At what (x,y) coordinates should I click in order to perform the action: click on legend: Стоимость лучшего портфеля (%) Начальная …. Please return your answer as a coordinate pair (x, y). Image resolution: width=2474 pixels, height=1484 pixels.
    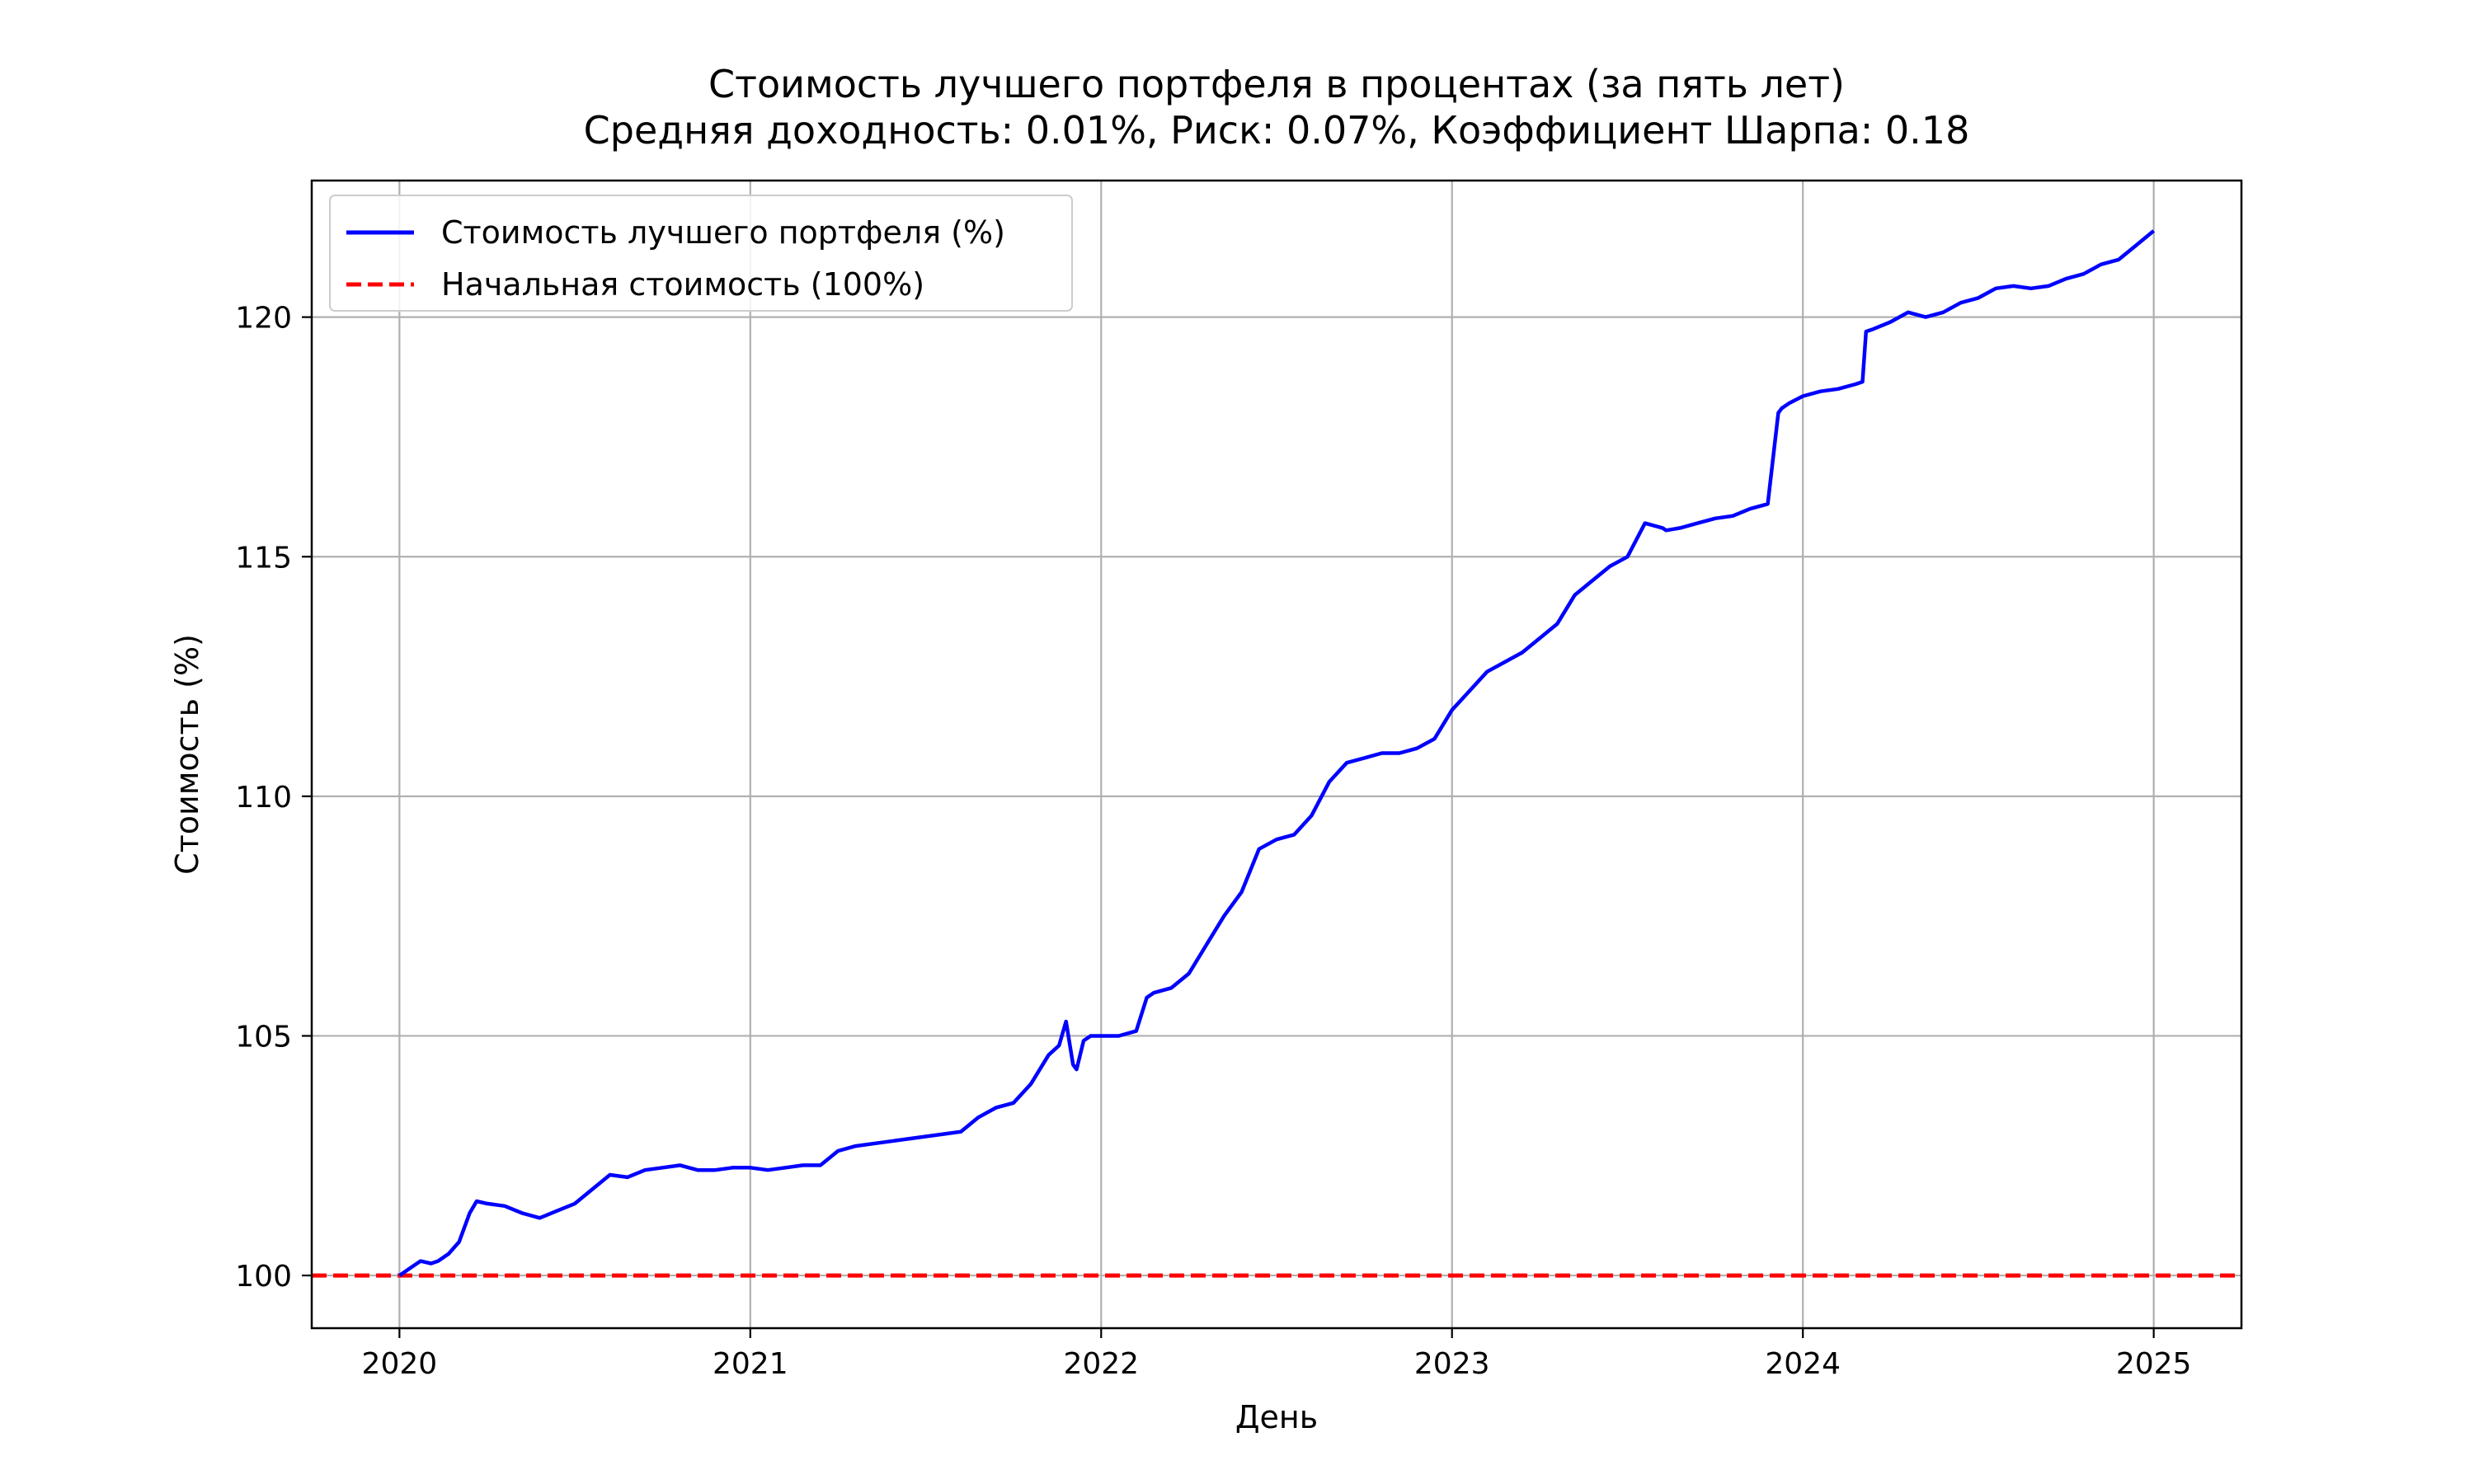
    Looking at the image, I should click on (701, 253).